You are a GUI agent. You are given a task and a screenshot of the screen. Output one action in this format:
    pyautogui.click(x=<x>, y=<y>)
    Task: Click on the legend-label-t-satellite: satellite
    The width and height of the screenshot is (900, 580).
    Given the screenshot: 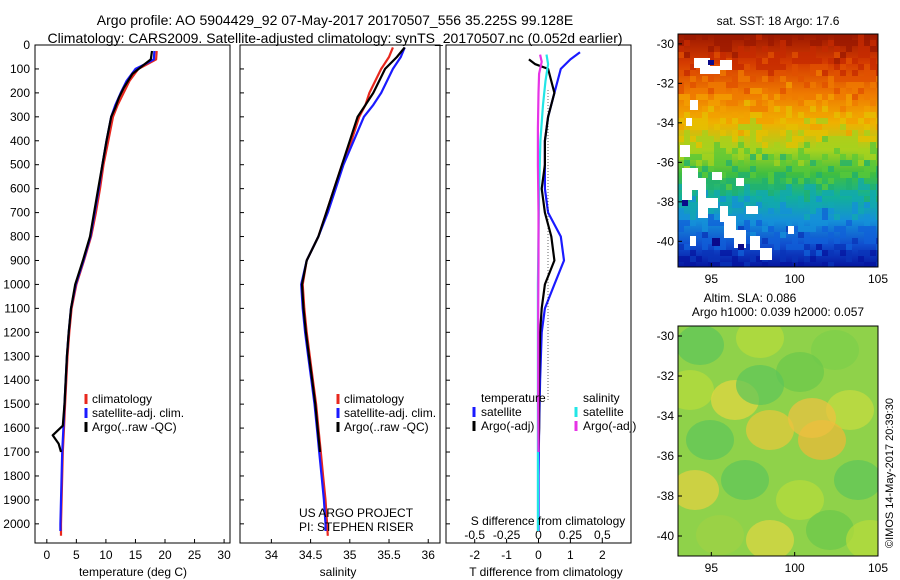 What is the action you would take?
    pyautogui.click(x=501, y=412)
    